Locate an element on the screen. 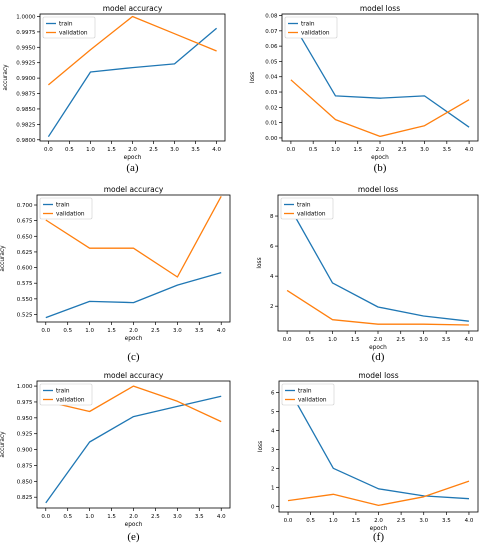 This screenshot has width=487, height=550. y-tick-label: 0.625 is located at coordinates (25, 253).